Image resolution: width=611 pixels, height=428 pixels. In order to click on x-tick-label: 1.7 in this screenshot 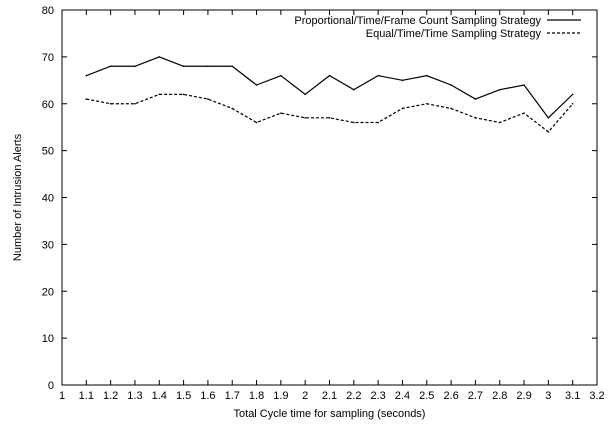, I will do `click(232, 396)`.